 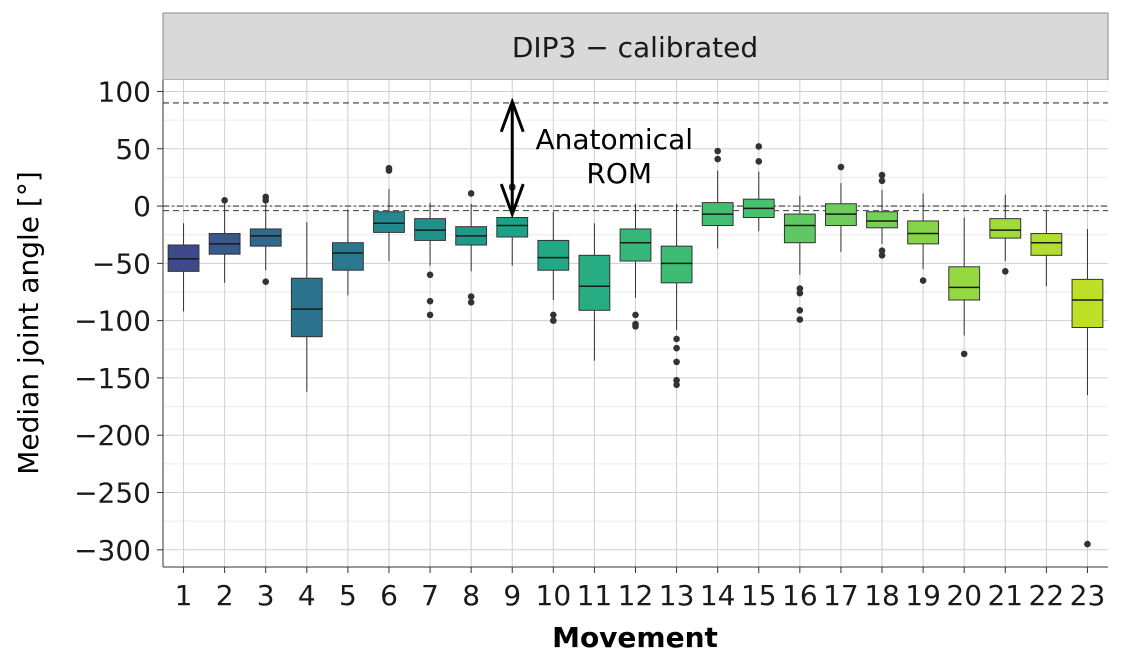 I want to click on x-tick-label: 17, so click(x=841, y=595).